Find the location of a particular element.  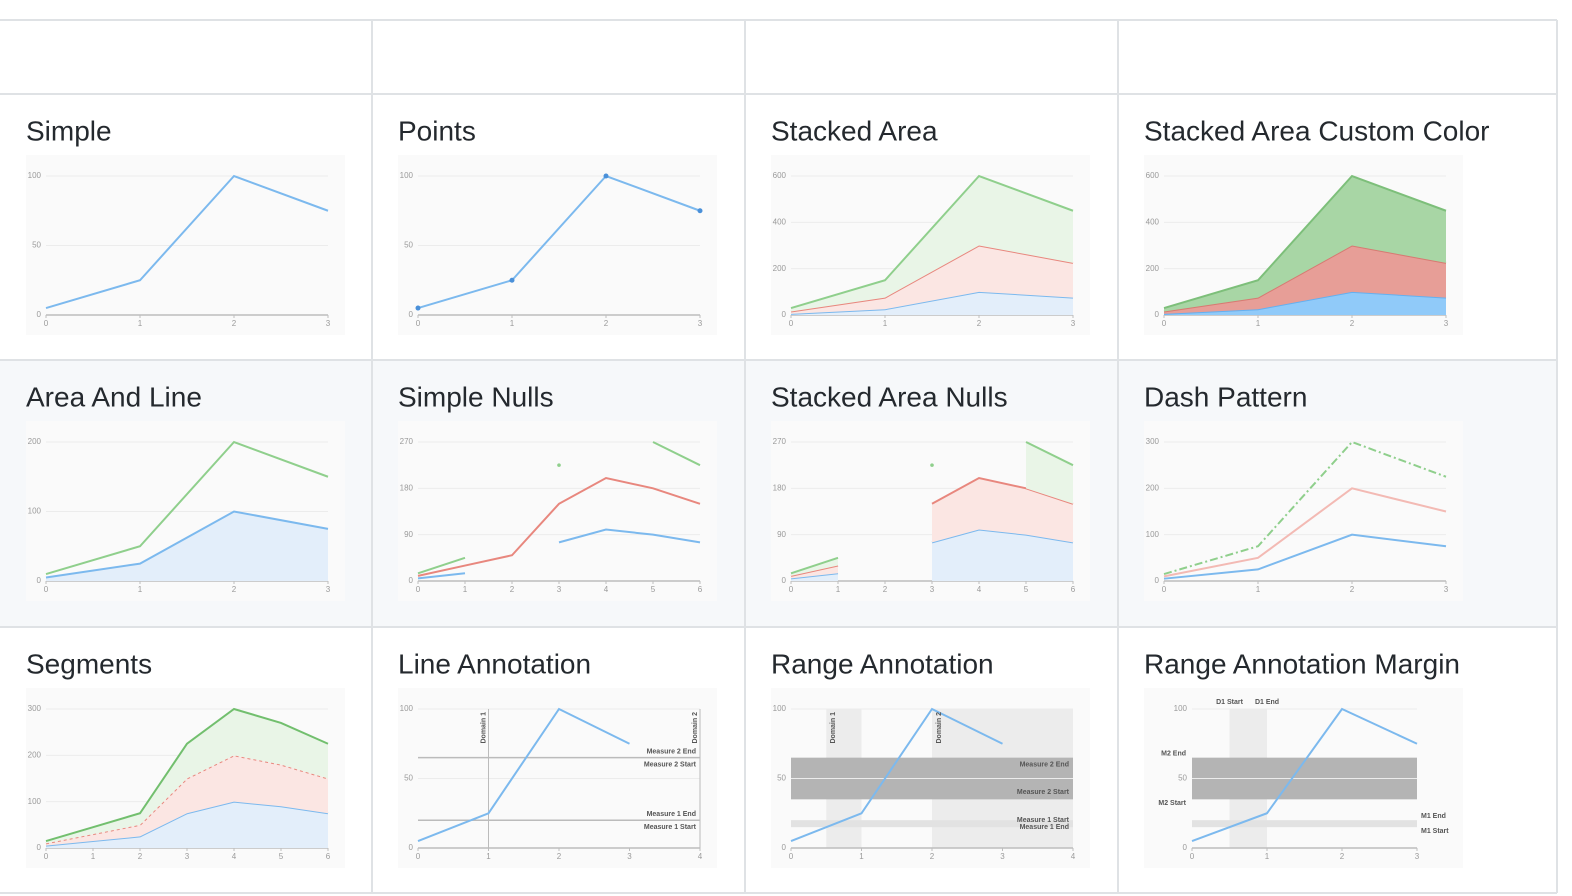

measure-end-label: Measure 2 End is located at coordinates (1044, 764).